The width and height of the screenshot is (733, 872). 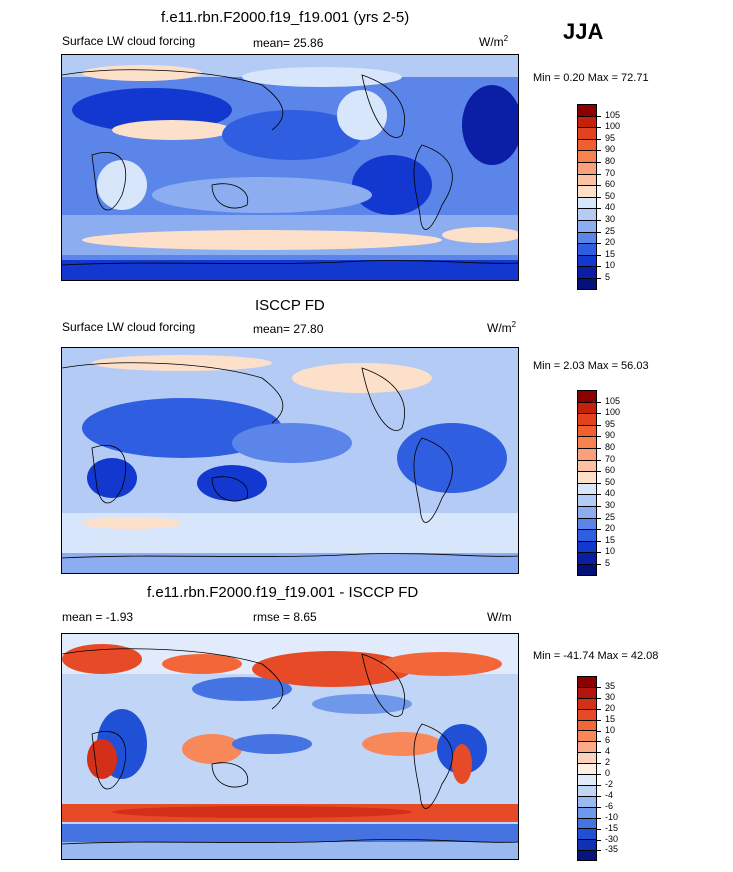 What do you see at coordinates (129, 41) in the screenshot?
I see `panel-1-variable-label: Surface LW cloud forcing` at bounding box center [129, 41].